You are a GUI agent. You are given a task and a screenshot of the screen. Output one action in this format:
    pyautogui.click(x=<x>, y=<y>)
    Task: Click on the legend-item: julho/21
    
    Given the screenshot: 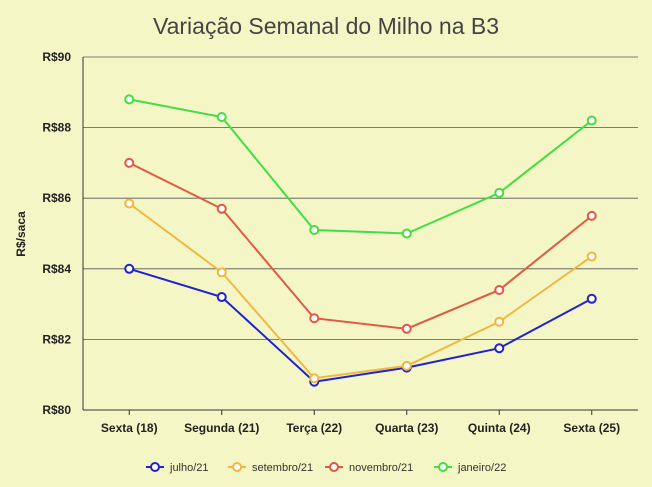 What is the action you would take?
    pyautogui.click(x=177, y=468)
    